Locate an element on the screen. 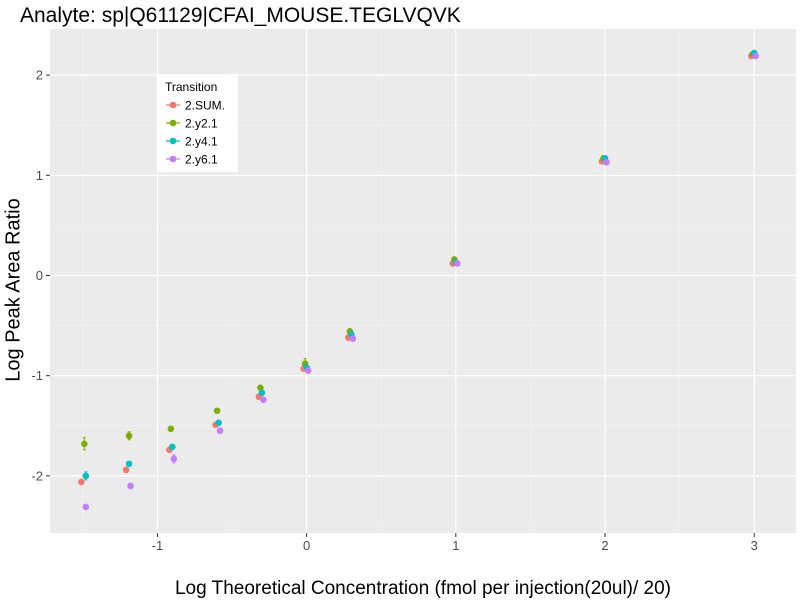  legend-item-label: 2.y6.1 is located at coordinates (201, 160).